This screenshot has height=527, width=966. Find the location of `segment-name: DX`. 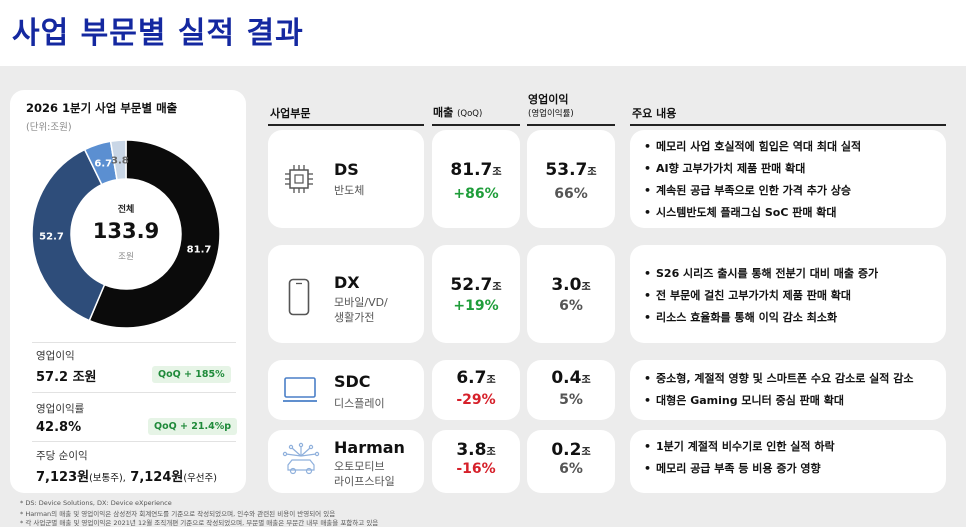

segment-name: DX is located at coordinates (347, 282).